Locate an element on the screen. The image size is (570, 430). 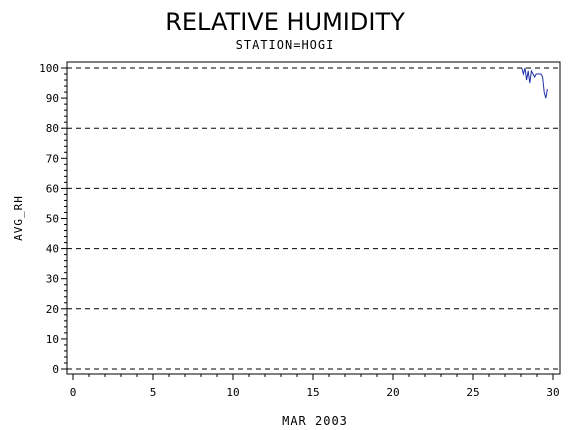
chart-subtitle: STATION=HOGI is located at coordinates (285, 45).